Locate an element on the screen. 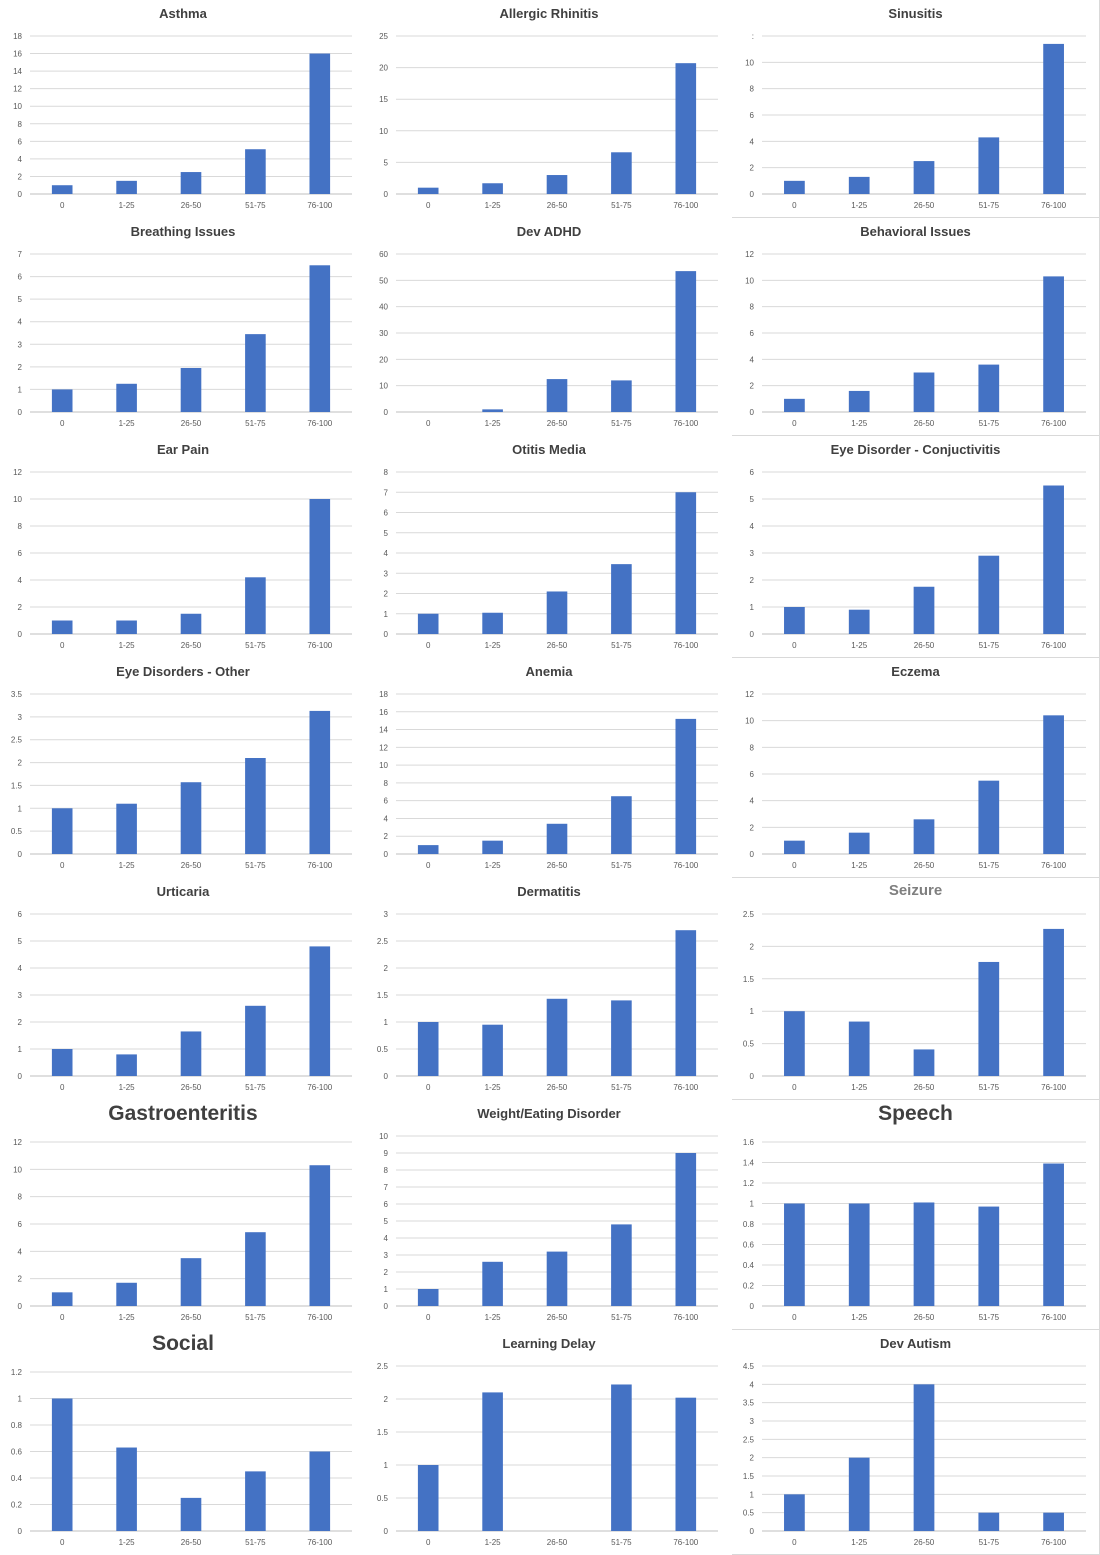 The image size is (1100, 1555). eczema-chart-title: Eczema is located at coordinates (915, 671).